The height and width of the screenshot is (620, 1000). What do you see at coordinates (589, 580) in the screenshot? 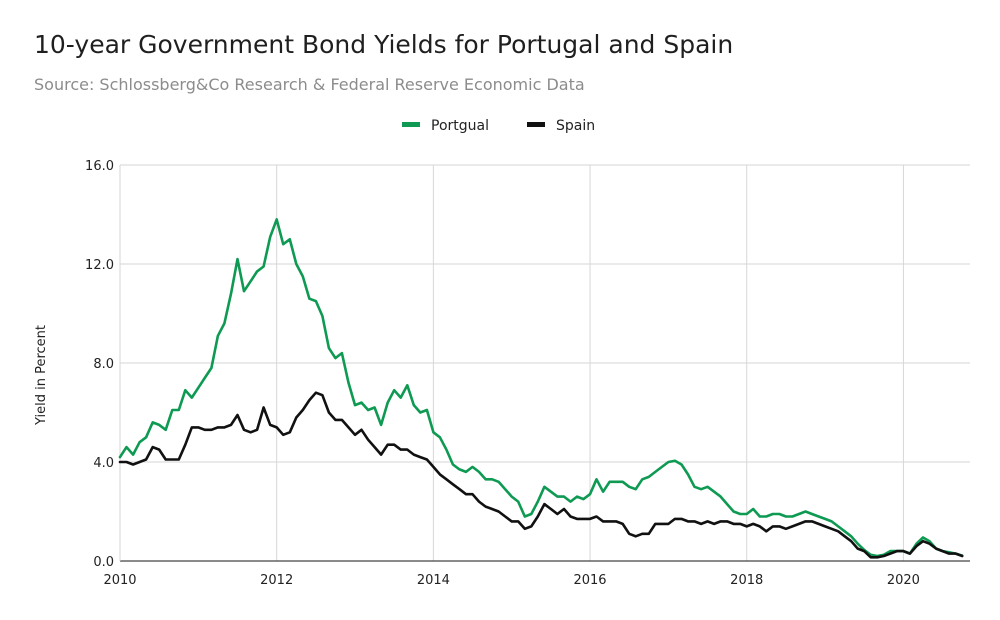
I see `x-tick-label: 2016` at bounding box center [589, 580].